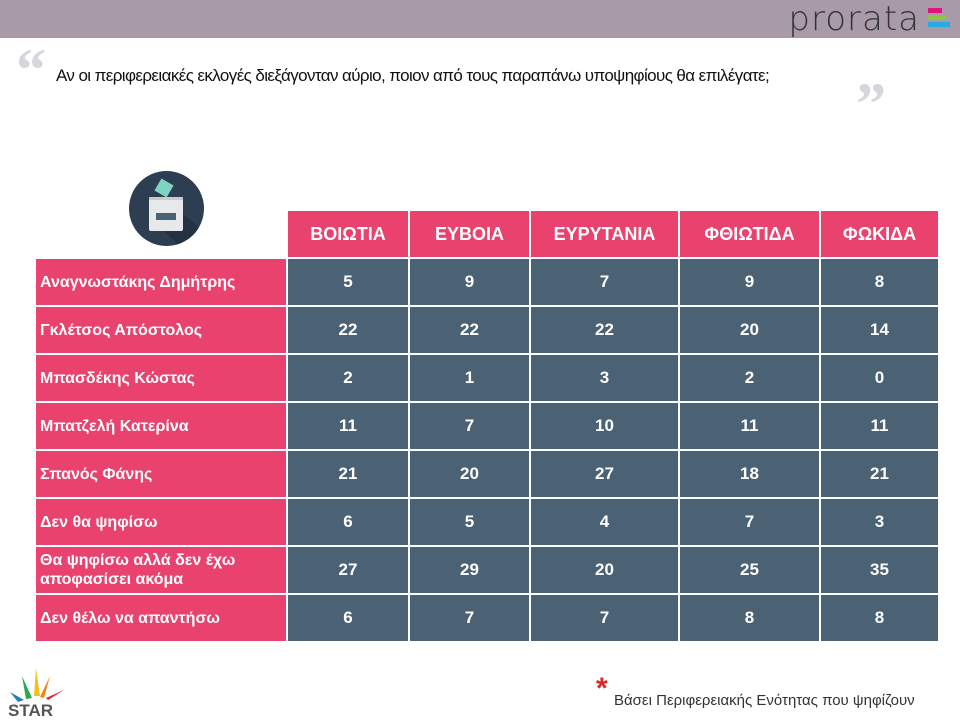  Describe the element at coordinates (161, 426) in the screenshot. I see `row-label: Μπατζελή Κατερίνα` at that location.